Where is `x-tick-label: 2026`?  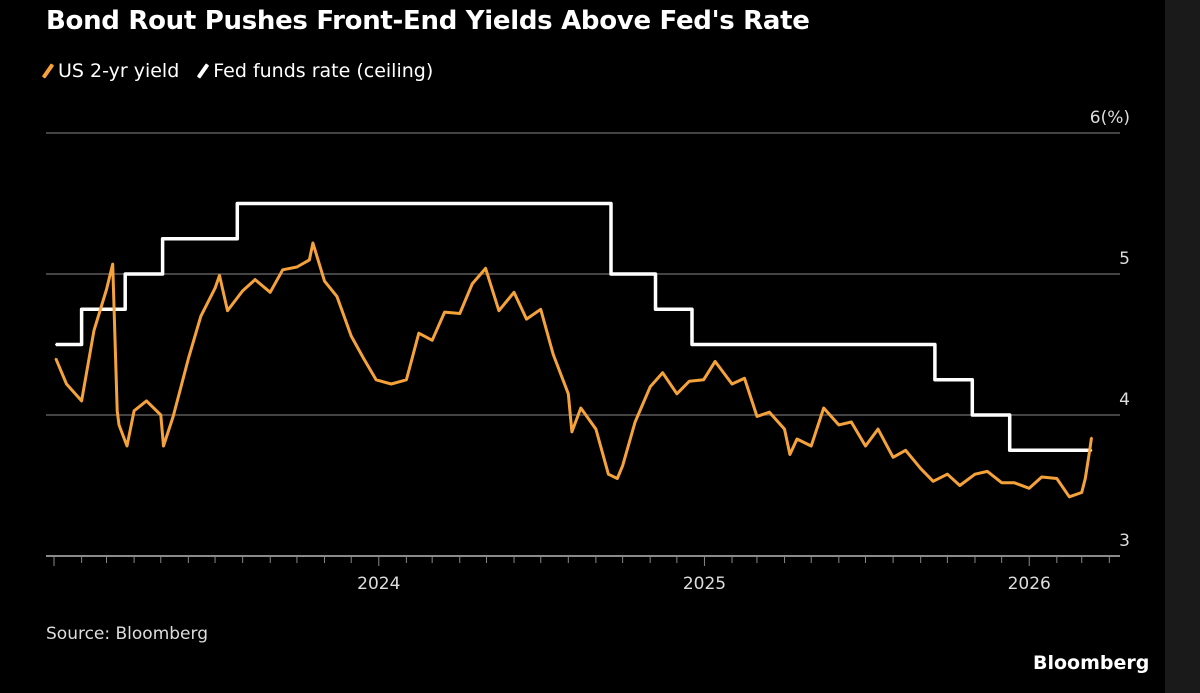
x-tick-label: 2026 is located at coordinates (1029, 584).